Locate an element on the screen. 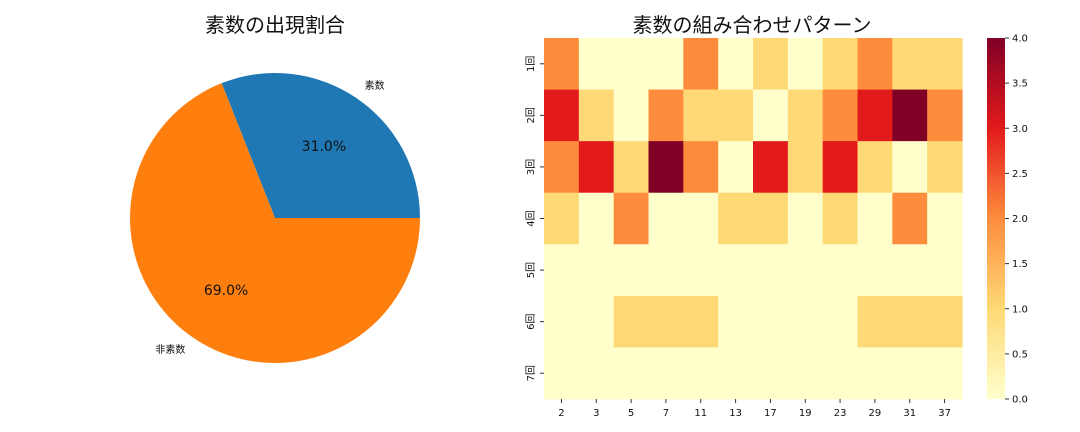 The image size is (1080, 432). colorbar: 0.0 0.5 1.0 1.5 2.0 2.5 3.0 3.5 4.0 is located at coordinates (1007, 220).